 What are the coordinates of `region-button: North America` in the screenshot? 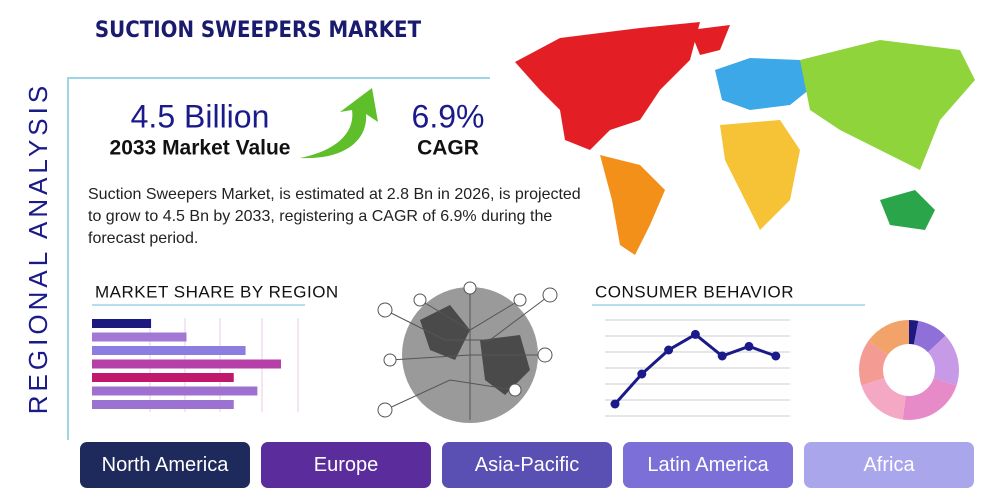 It's located at (165, 465).